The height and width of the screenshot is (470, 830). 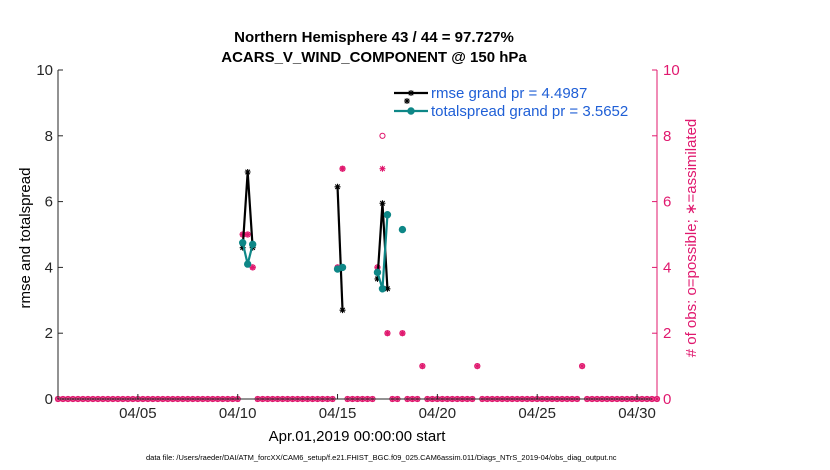 What do you see at coordinates (44, 70) in the screenshot?
I see `y-tick-label-left: 10` at bounding box center [44, 70].